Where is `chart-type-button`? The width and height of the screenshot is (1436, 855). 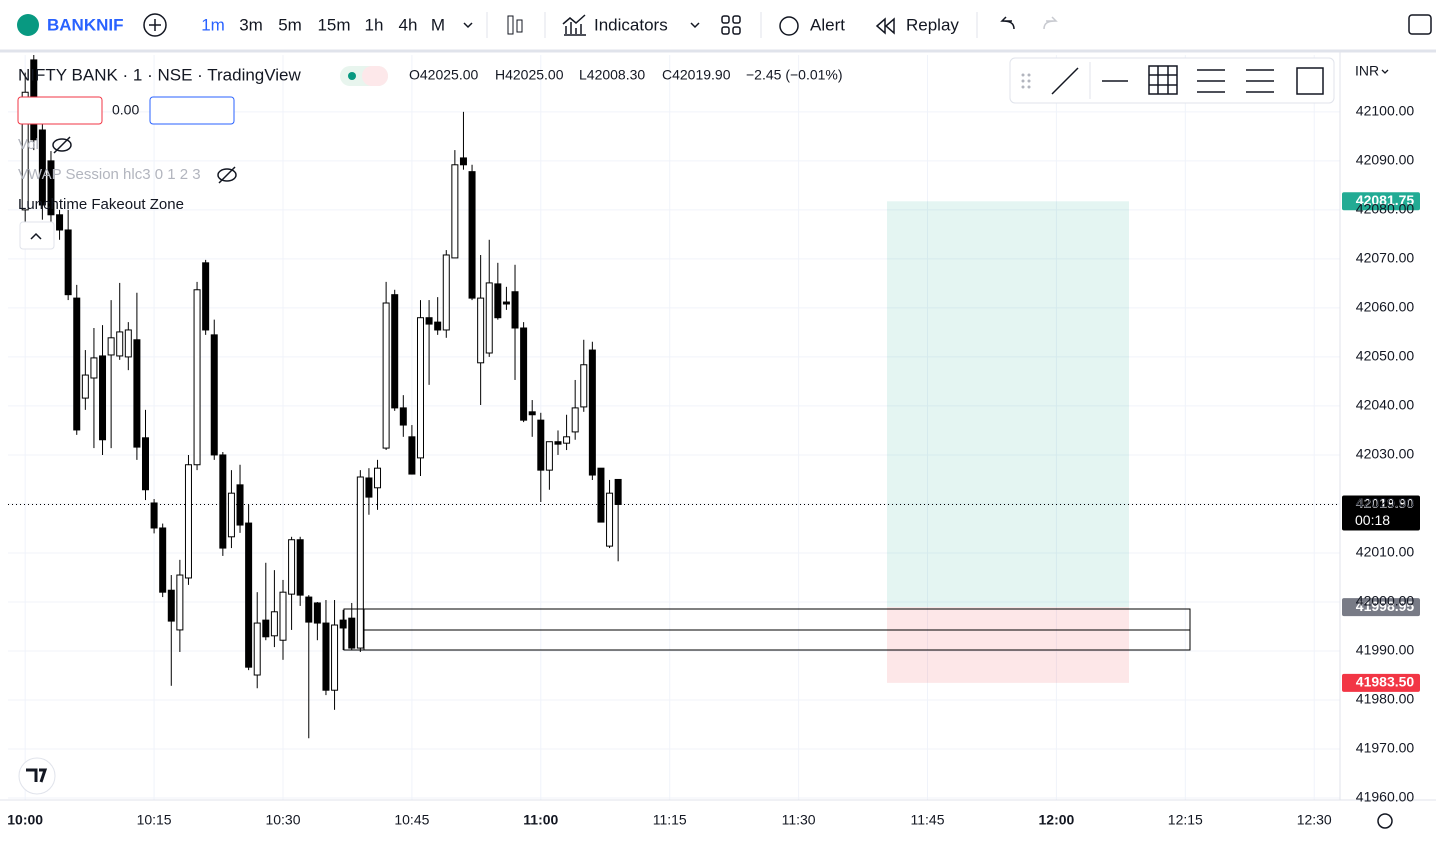 chart-type-button is located at coordinates (510, 25).